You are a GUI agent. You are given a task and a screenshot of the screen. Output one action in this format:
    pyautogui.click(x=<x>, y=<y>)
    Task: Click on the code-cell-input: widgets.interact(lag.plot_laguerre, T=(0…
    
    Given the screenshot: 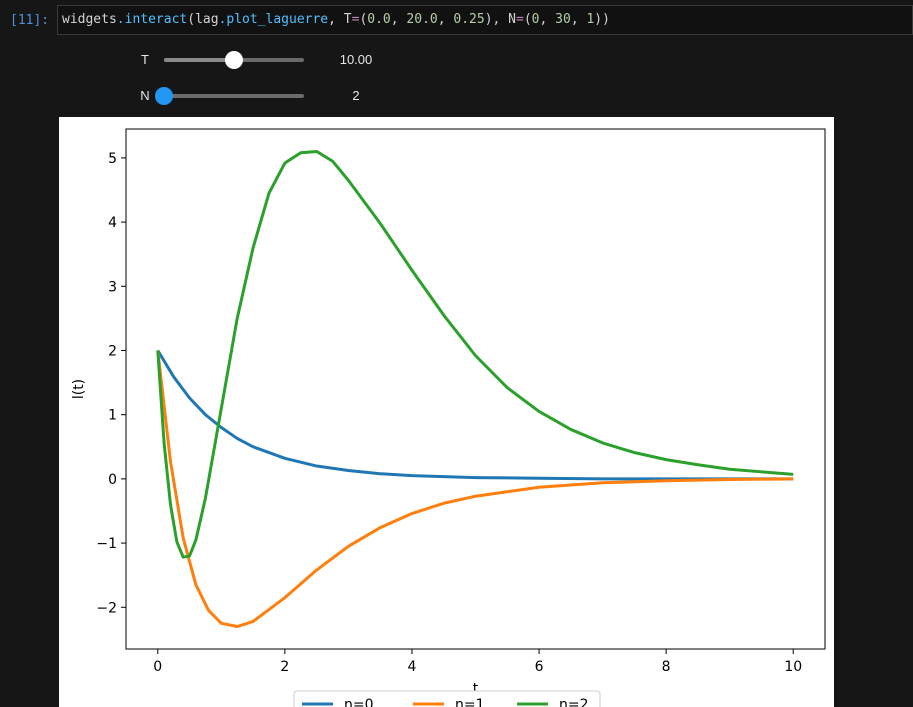 What is the action you would take?
    pyautogui.click(x=485, y=20)
    